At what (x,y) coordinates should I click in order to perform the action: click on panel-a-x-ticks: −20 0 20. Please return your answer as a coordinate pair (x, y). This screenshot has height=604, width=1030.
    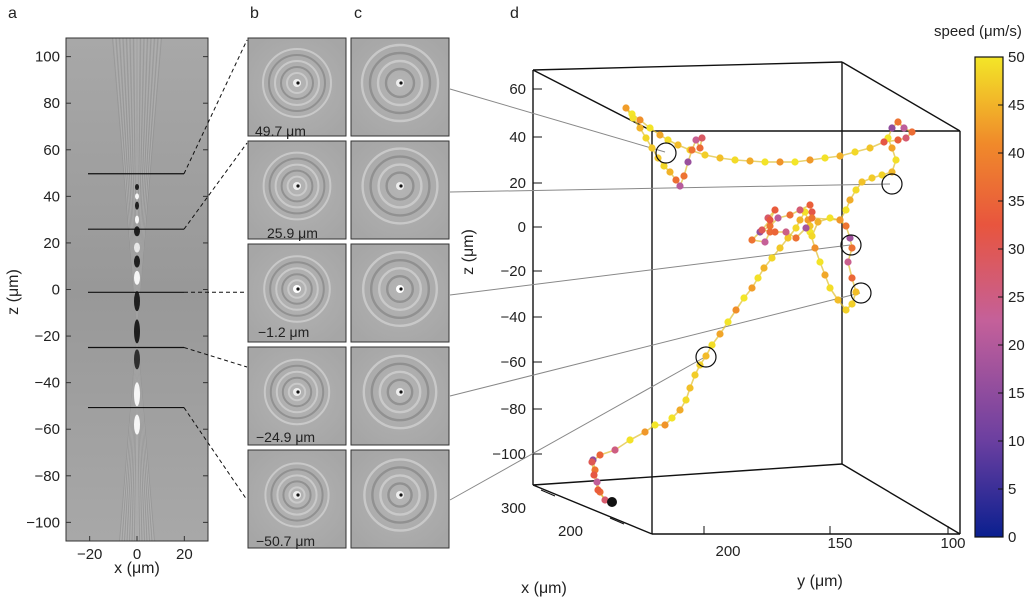
    Looking at the image, I should click on (135, 549).